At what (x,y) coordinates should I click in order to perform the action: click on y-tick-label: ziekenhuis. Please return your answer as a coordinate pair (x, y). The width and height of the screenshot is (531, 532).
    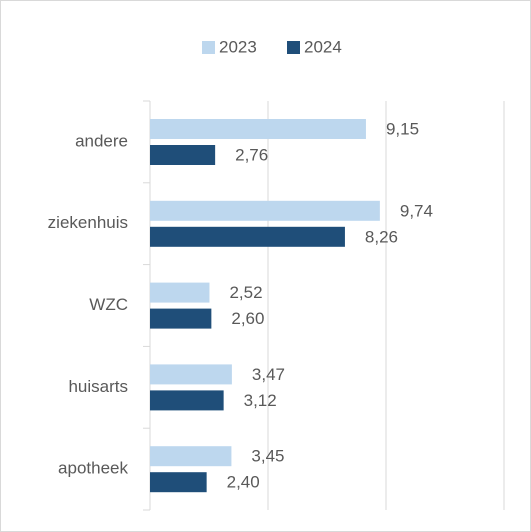
    Looking at the image, I should click on (88, 222).